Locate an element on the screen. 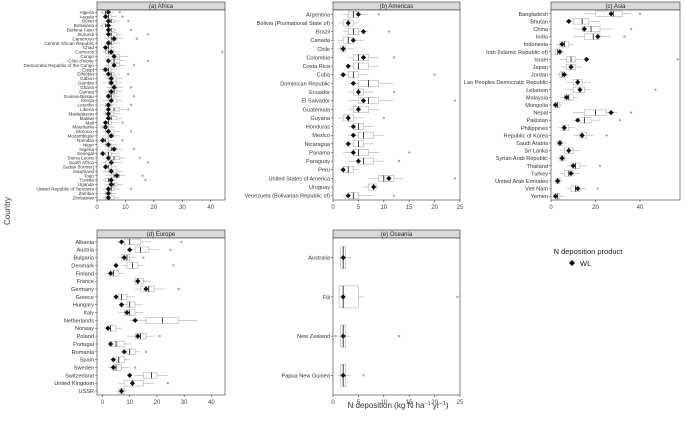 Image resolution: width=685 pixels, height=423 pixels. y-tick-label: Ghana is located at coordinates (87, 87).